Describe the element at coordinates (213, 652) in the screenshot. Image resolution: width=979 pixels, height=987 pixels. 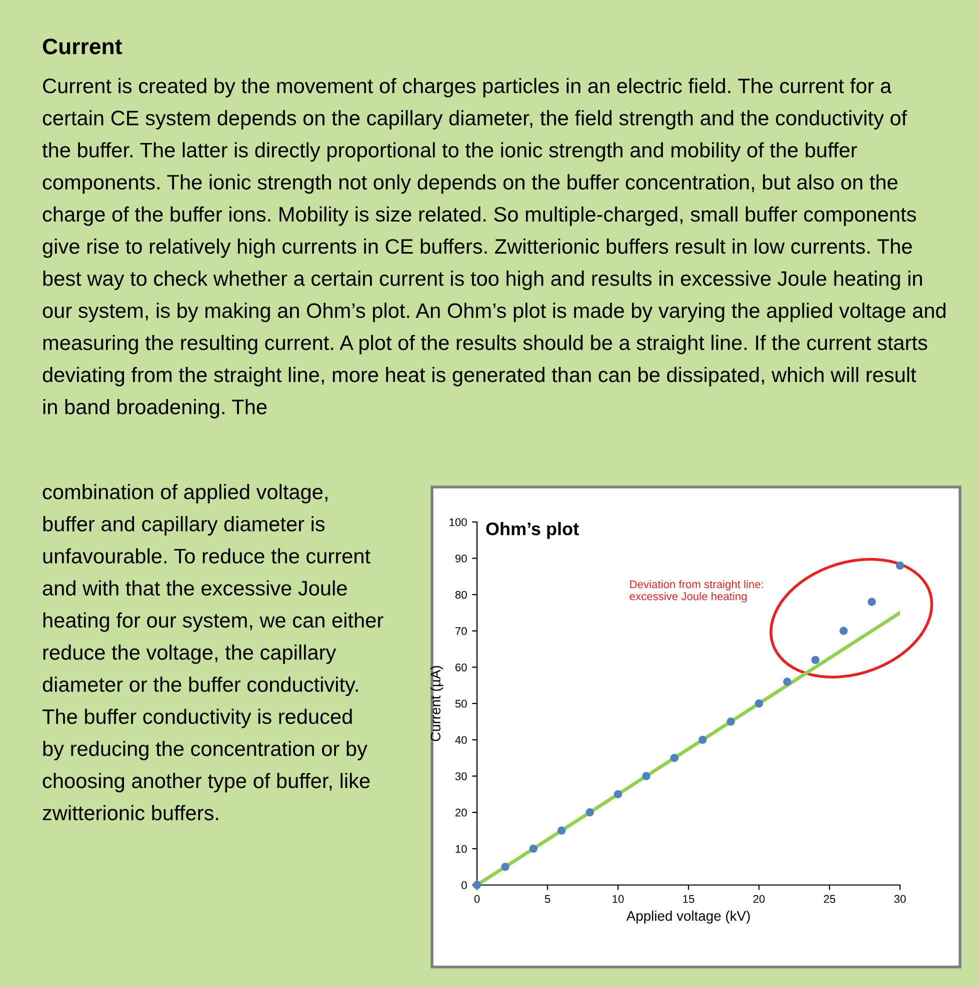
I see `text: combination of applied voltage, buffer and capillary diameter is unfavourable. To reduce the current and with that the excessive Joule heating for our system, we can either reduce the voltage, the capillary diameter or the buffer conductivity. The buffer conductivity is reduced by reducing the concentration or by choosing another type of buffer, like zwitterionic buffers.` at that location.